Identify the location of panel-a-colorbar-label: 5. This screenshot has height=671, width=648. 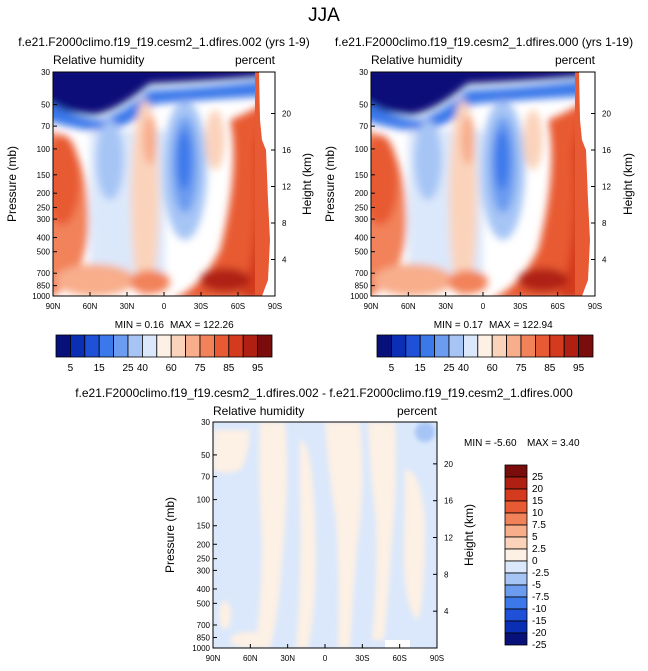
(71, 368).